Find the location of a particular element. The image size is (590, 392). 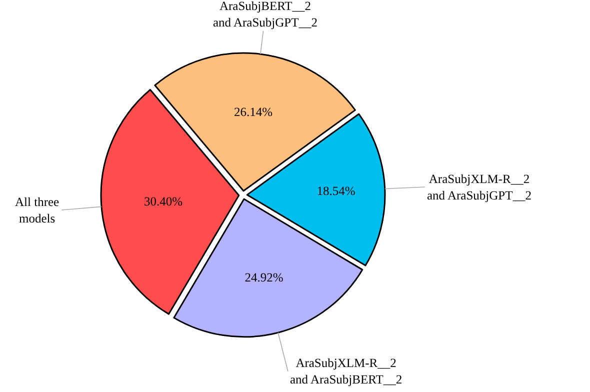

data-label: 26.14% is located at coordinates (253, 111).